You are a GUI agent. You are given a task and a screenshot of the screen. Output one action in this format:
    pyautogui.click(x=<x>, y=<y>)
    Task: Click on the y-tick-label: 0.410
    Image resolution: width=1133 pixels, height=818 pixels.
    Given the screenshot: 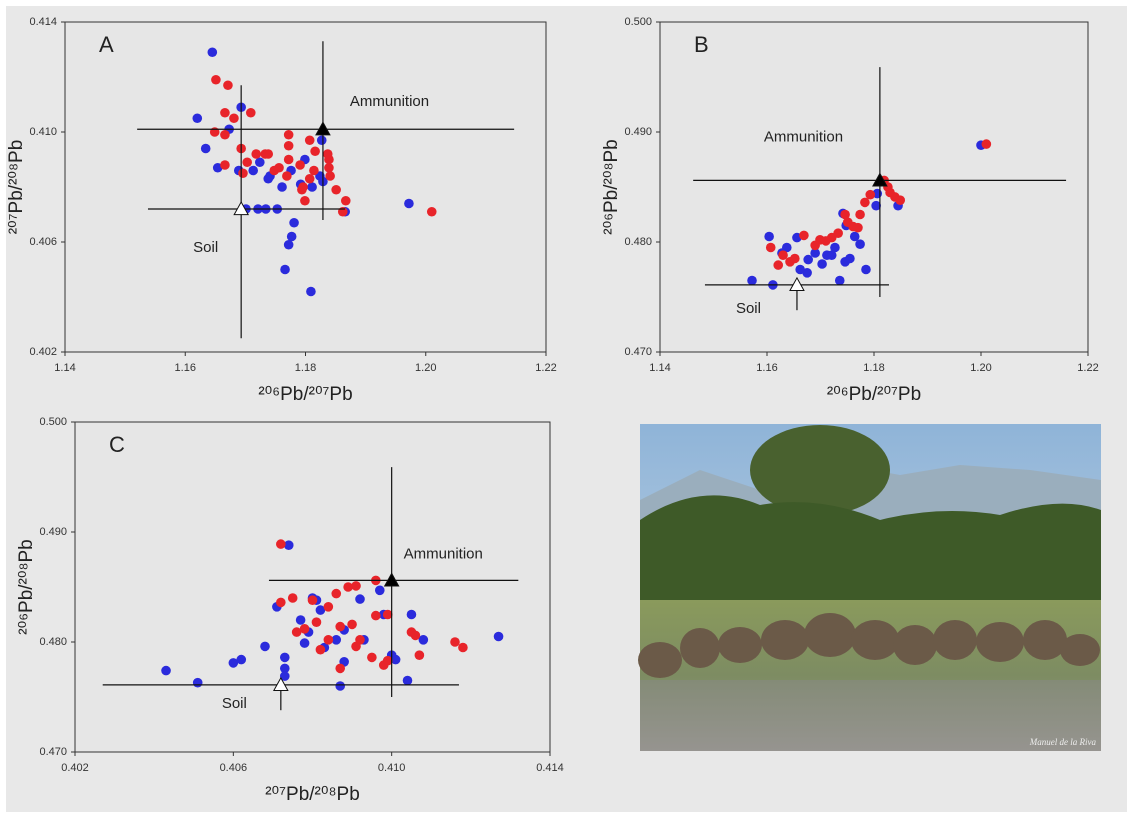 What is the action you would take?
    pyautogui.click(x=43, y=132)
    